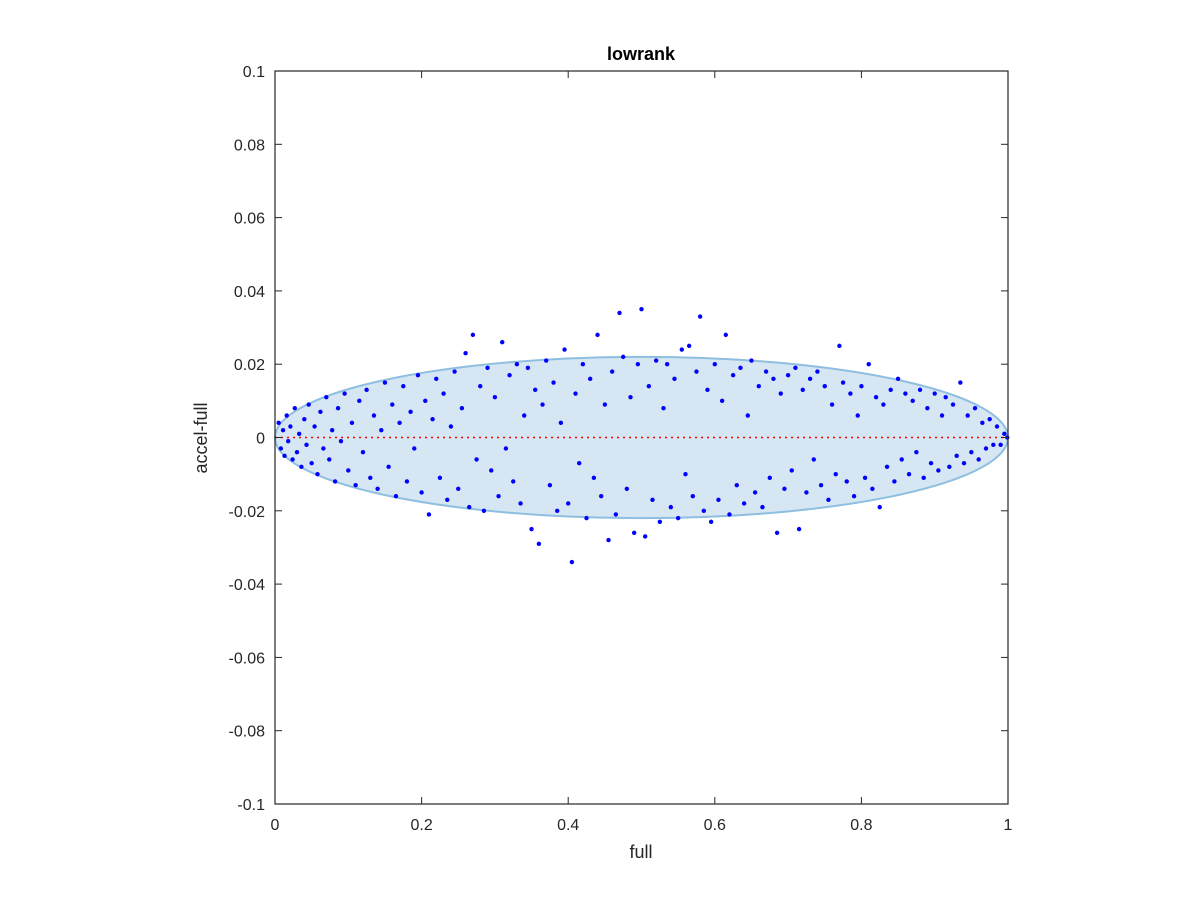  What do you see at coordinates (249, 219) in the screenshot?
I see `y-tick-label: 0.06` at bounding box center [249, 219].